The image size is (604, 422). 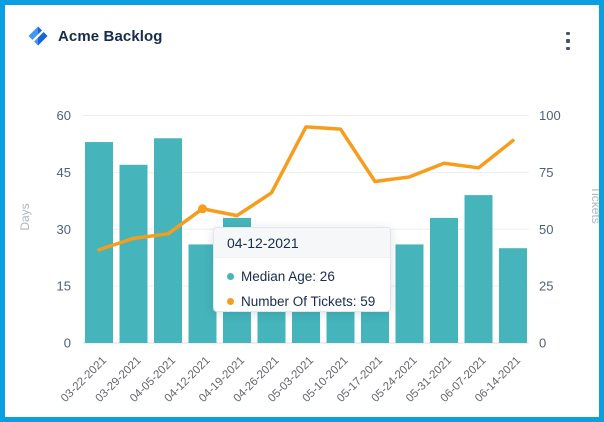 What do you see at coordinates (110, 36) in the screenshot?
I see `page-title: Acme Backlog` at bounding box center [110, 36].